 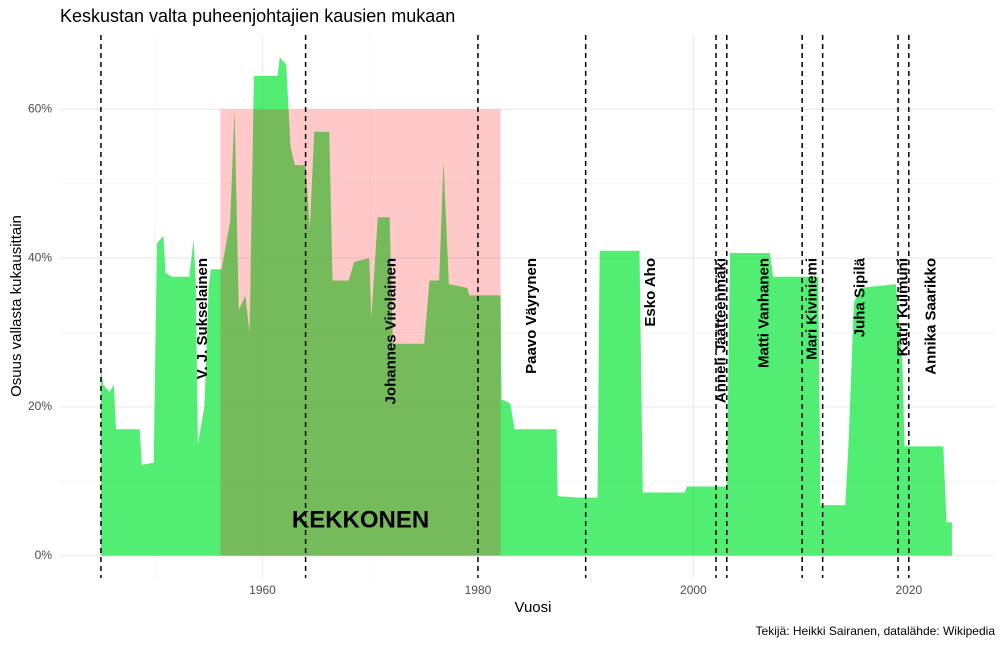 What do you see at coordinates (763, 313) in the screenshot?
I see `chair-label: Matti Vanhanen` at bounding box center [763, 313].